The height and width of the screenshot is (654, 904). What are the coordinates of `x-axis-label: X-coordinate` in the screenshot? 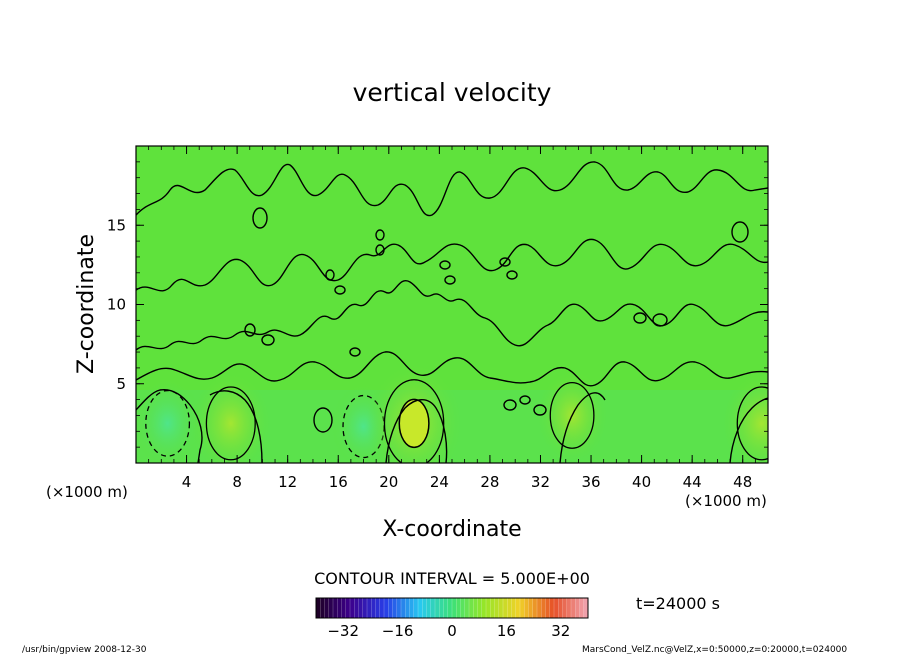 It's located at (451, 529).